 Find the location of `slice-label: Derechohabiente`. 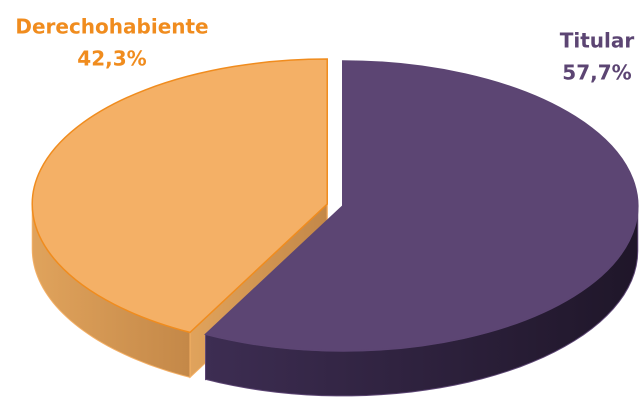

slice-label: Derechohabiente is located at coordinates (111, 27).